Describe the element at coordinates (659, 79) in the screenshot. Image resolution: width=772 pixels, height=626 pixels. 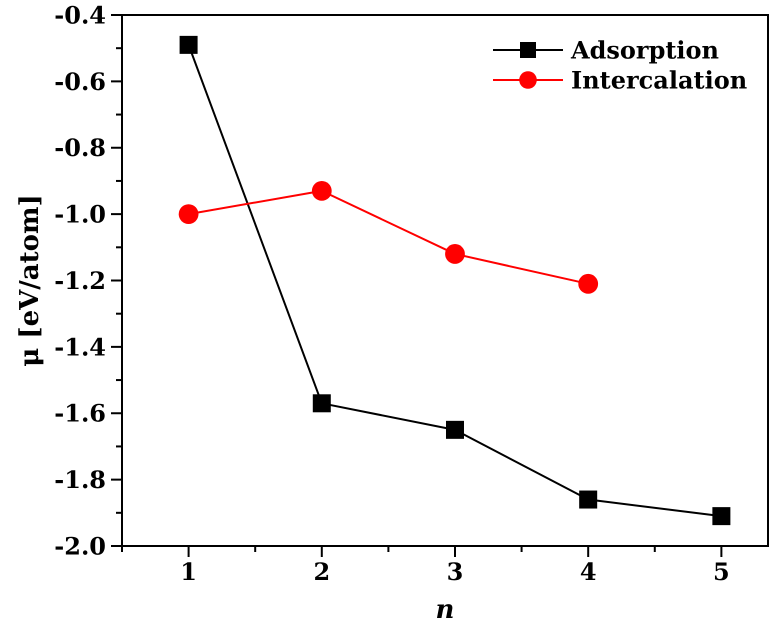
I see `legend-label: Intercalation` at that location.